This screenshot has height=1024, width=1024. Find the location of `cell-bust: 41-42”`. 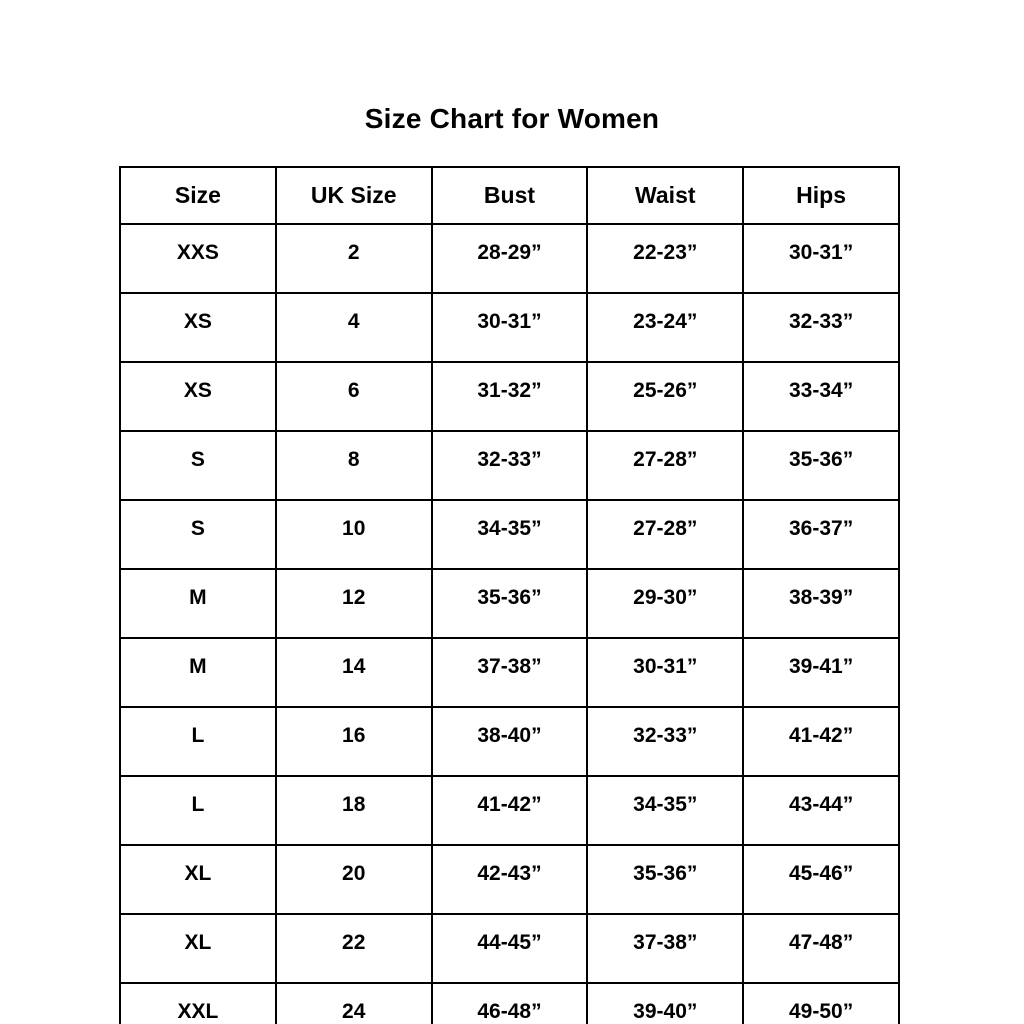

cell-bust: 41-42” is located at coordinates (509, 810).